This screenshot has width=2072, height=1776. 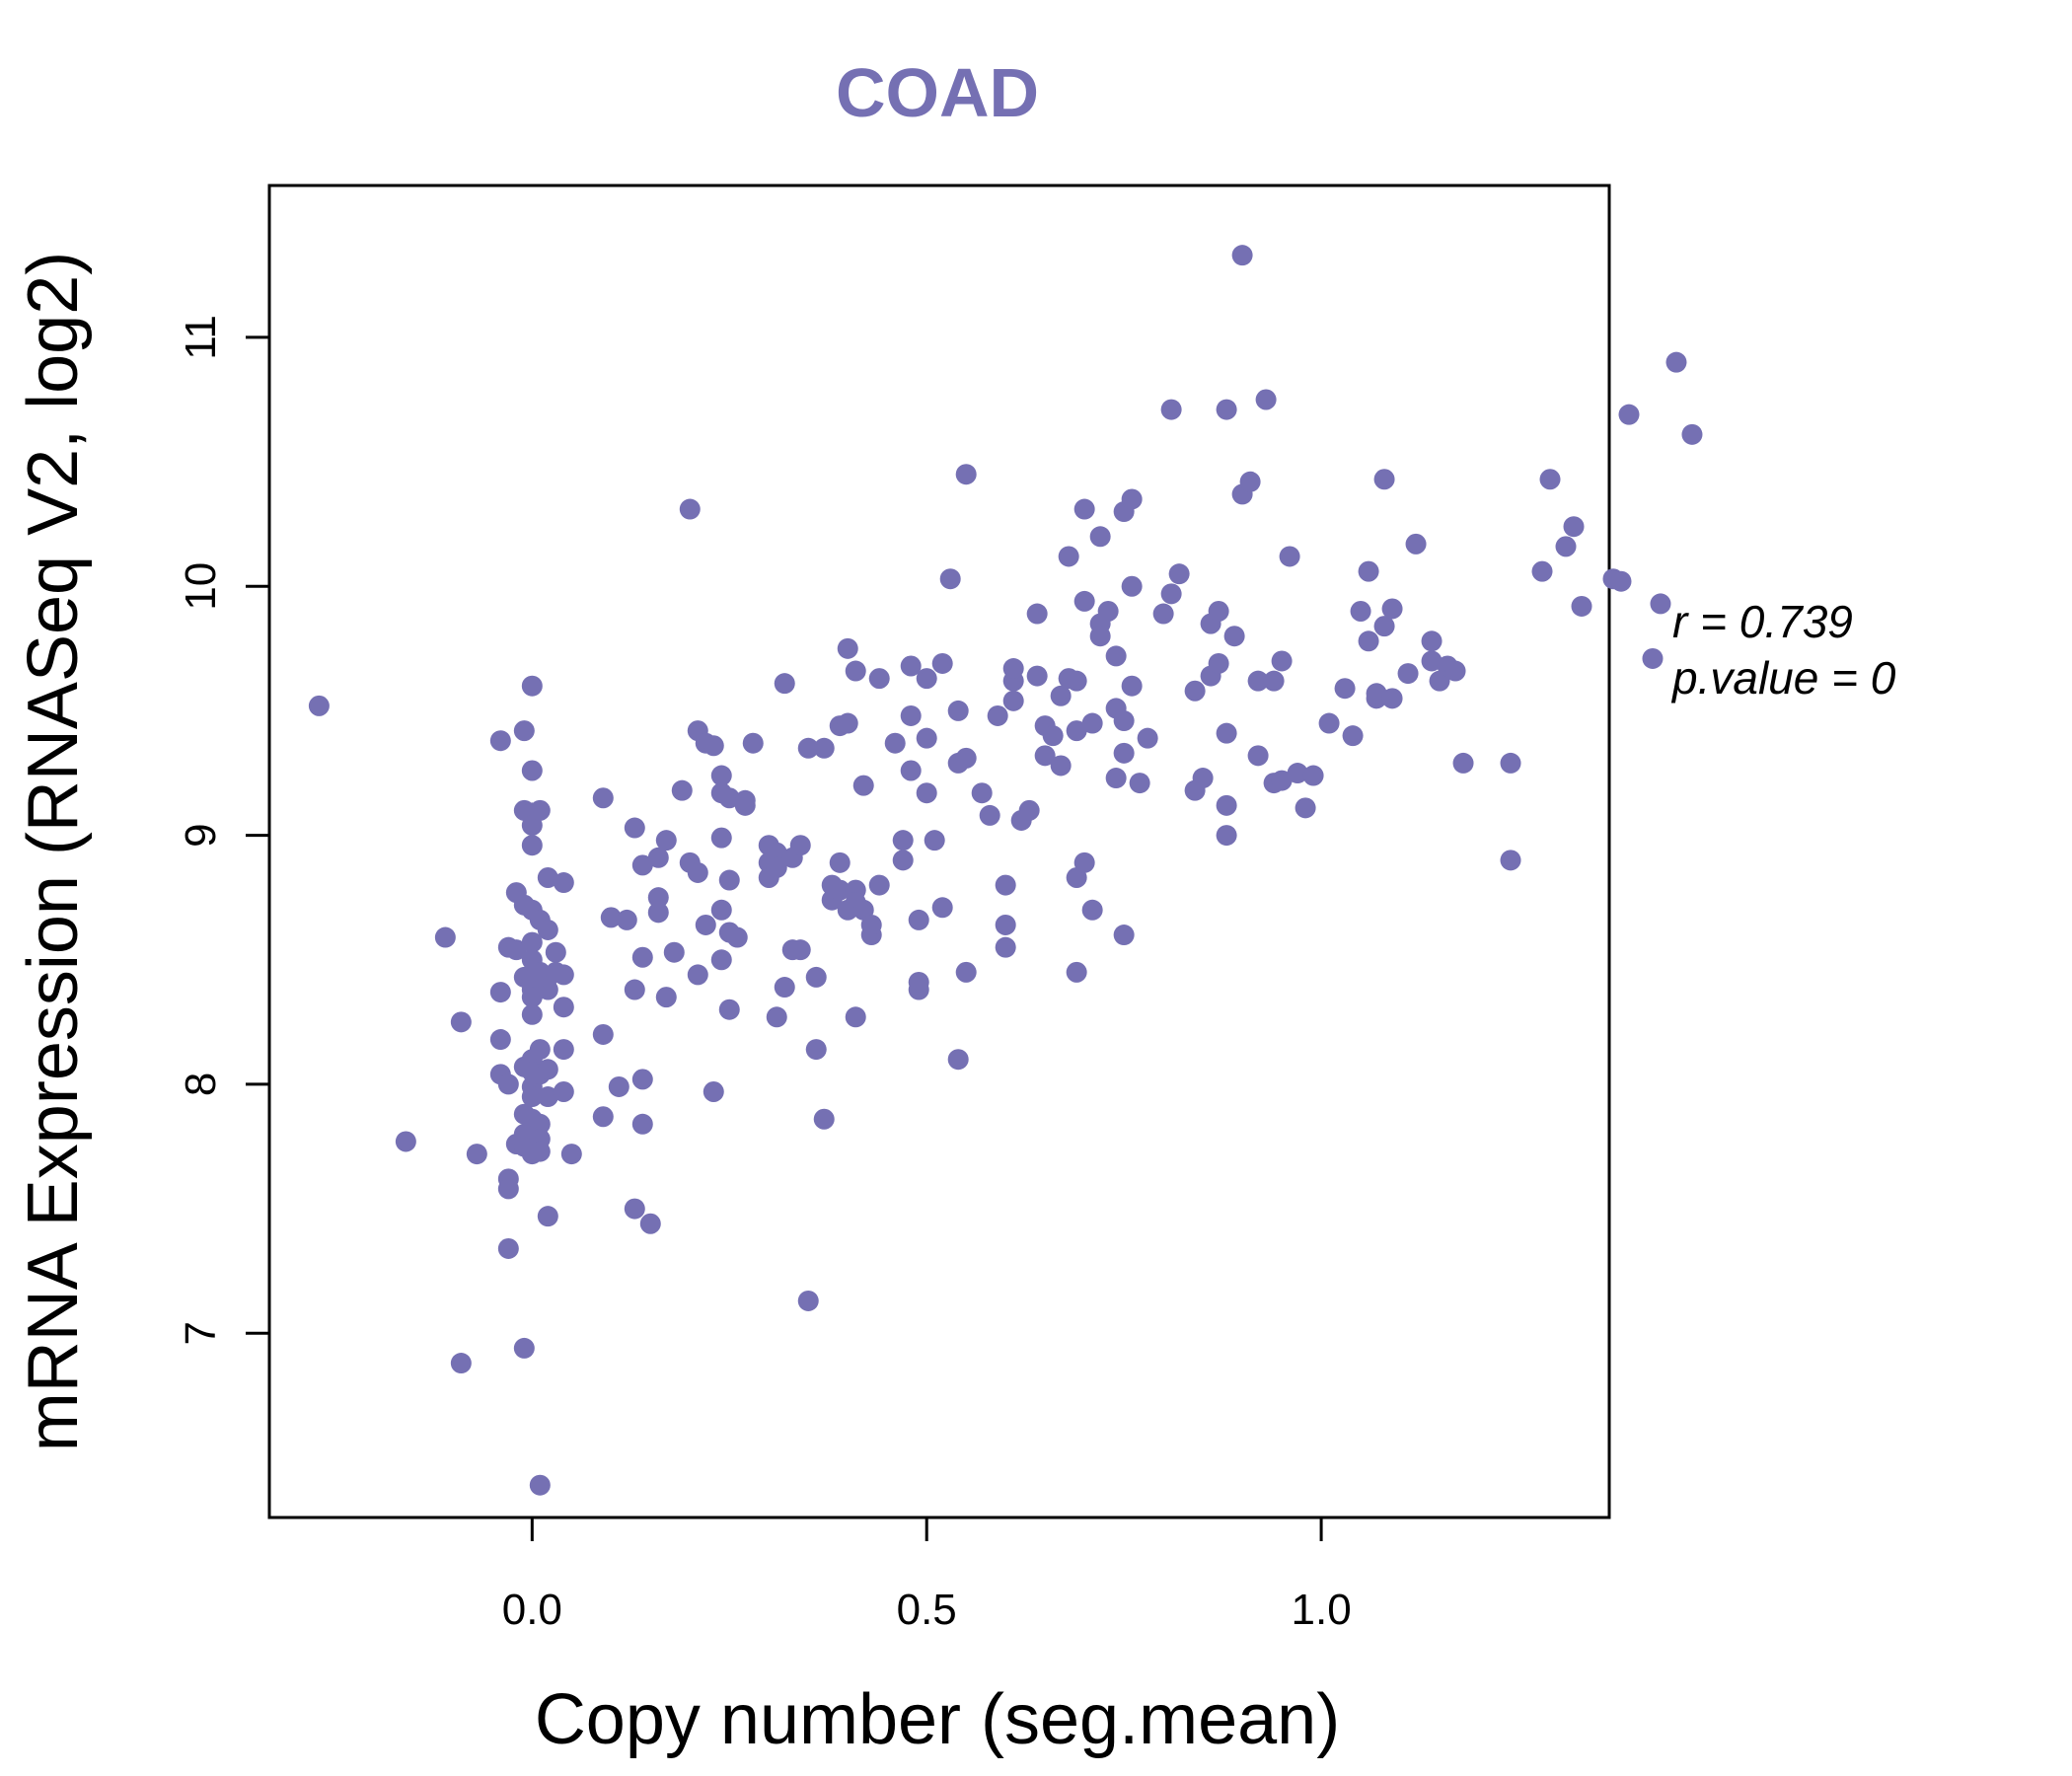 I want to click on y-tick-label: 7, so click(x=201, y=1333).